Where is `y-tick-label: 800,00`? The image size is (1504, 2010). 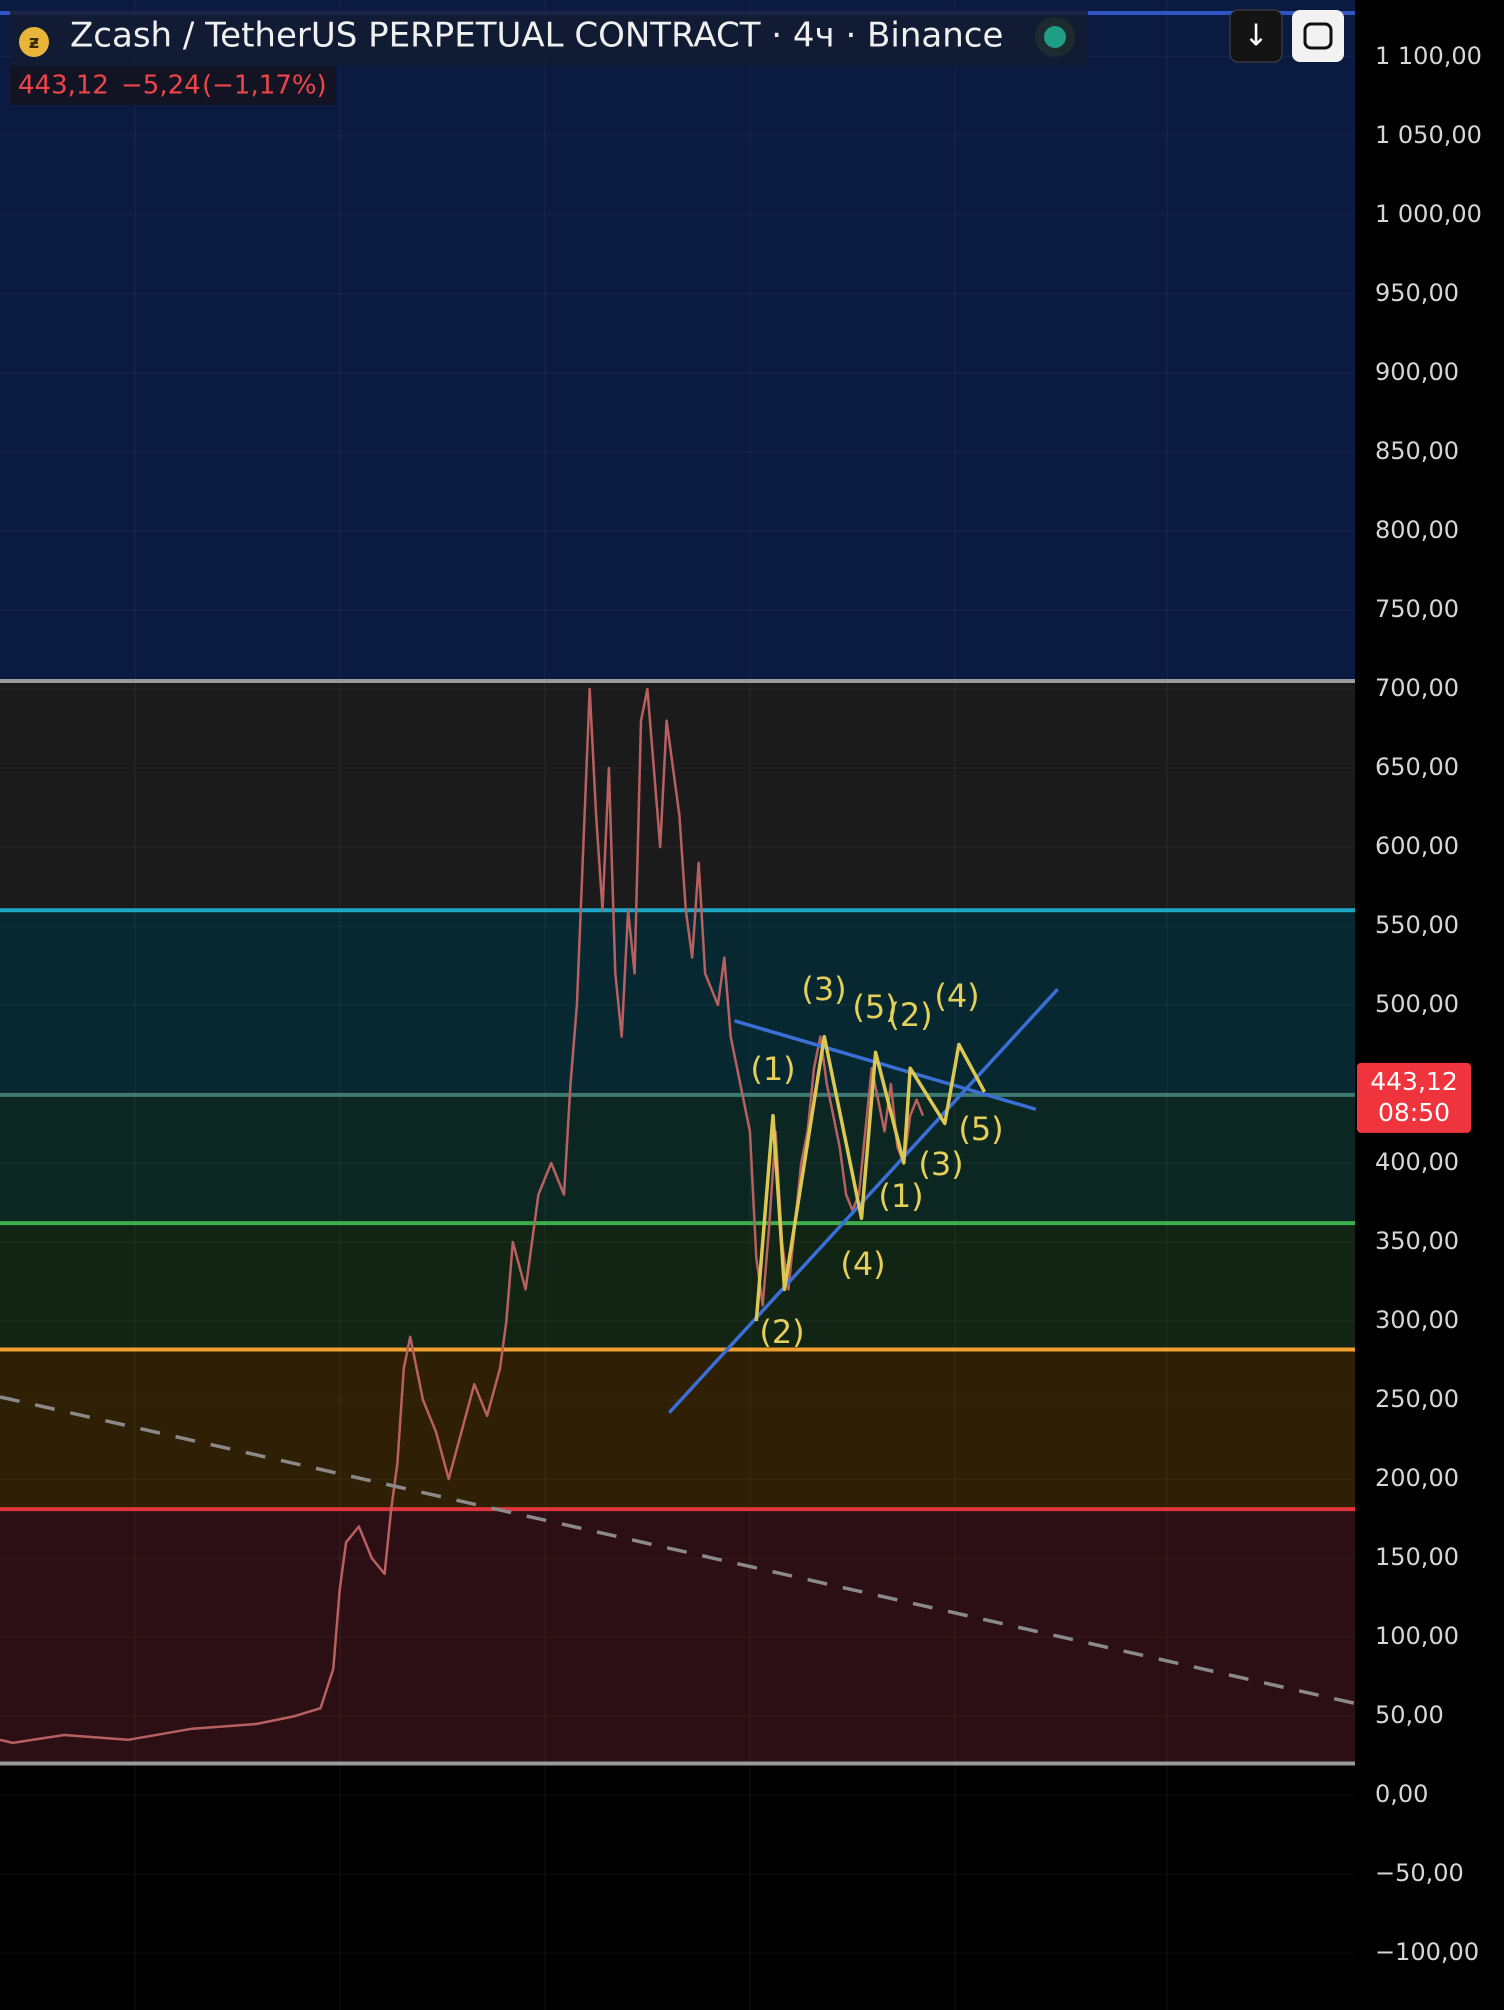 y-tick-label: 800,00 is located at coordinates (1417, 530).